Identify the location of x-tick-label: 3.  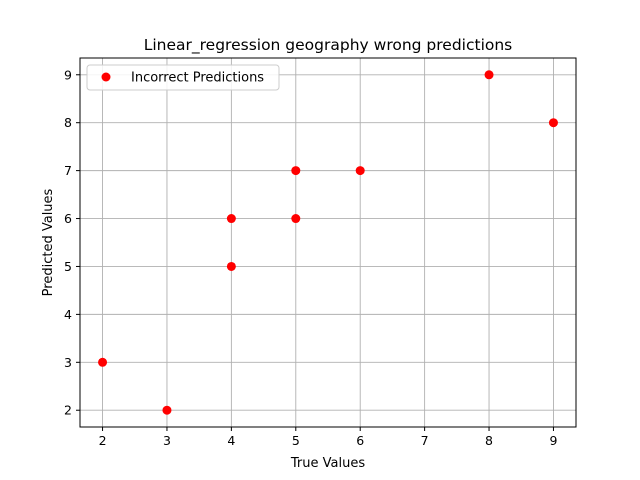
(167, 440).